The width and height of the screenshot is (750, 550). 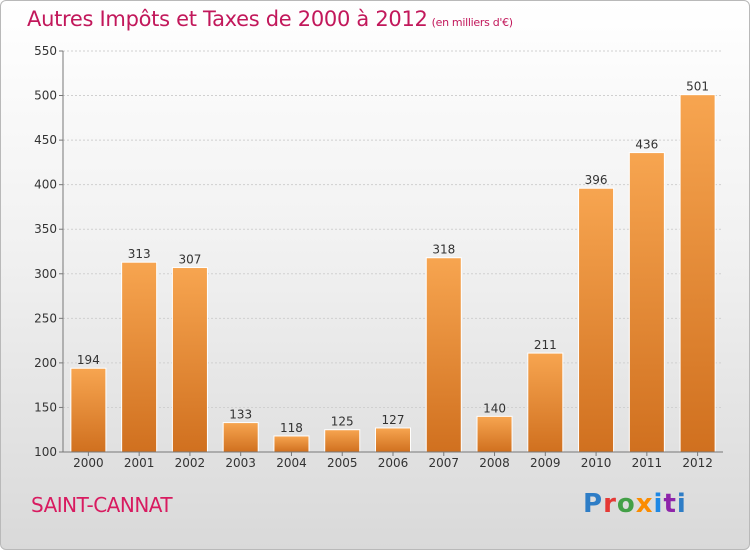 I want to click on commune-name: SAINT-CANNAT, so click(x=102, y=505).